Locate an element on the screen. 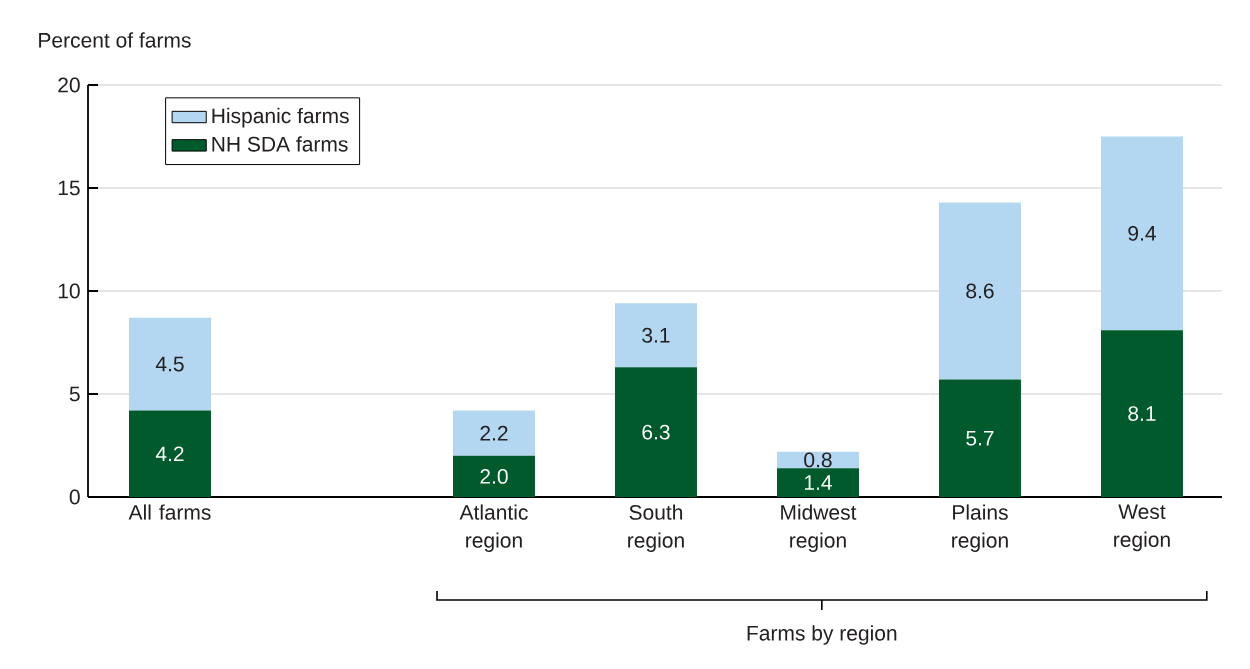  data-label: 4.5 is located at coordinates (169, 364).